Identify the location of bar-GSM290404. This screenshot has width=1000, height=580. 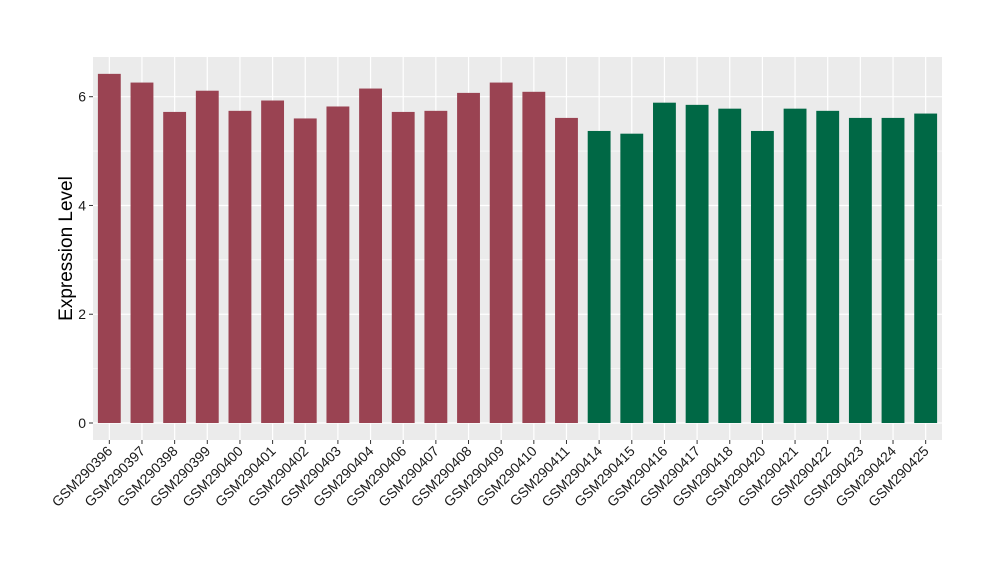
(370, 255).